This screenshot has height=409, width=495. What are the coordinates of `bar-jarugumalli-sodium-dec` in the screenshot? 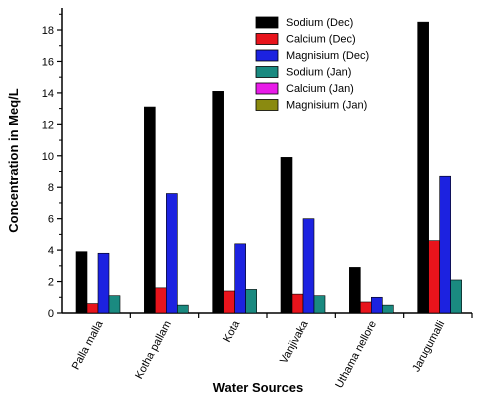 It's located at (423, 167).